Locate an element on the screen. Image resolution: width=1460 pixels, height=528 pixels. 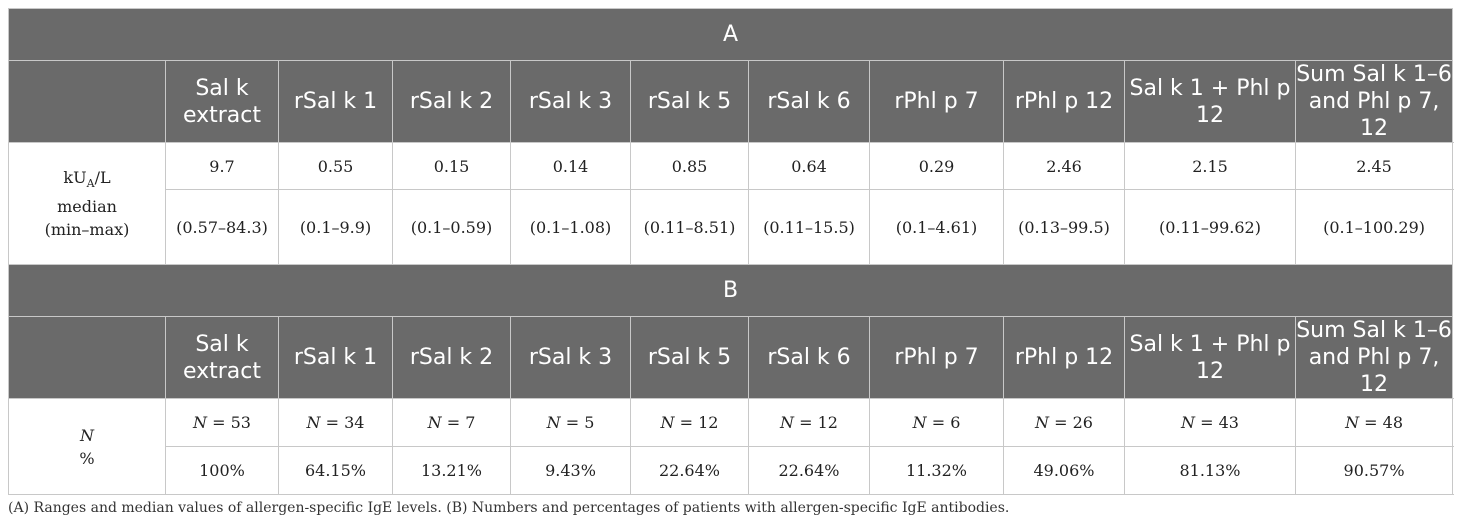
range-label: (min–max) is located at coordinates (87, 230).